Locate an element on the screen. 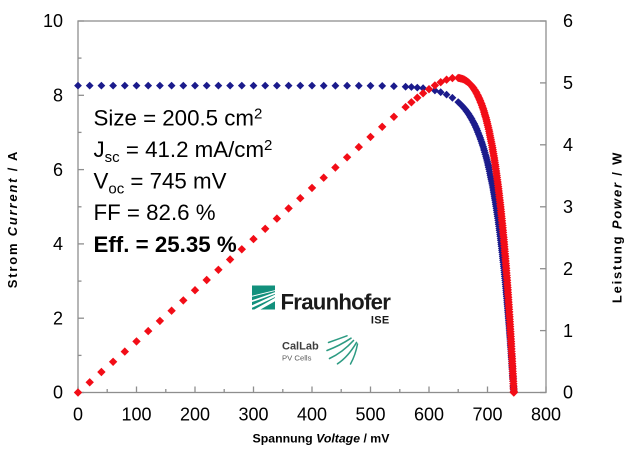 This screenshot has width=640, height=459. svg-text: 5 is located at coordinates (568, 83).